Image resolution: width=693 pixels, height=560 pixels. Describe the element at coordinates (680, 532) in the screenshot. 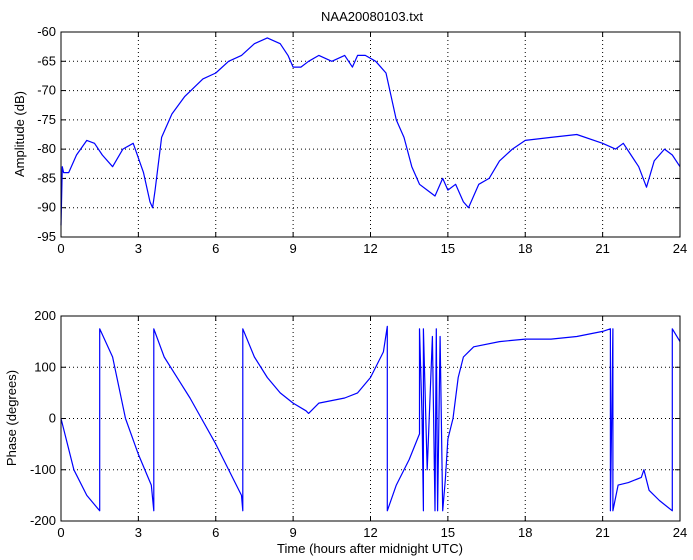

I see `phase-x-tick-label: 24` at that location.